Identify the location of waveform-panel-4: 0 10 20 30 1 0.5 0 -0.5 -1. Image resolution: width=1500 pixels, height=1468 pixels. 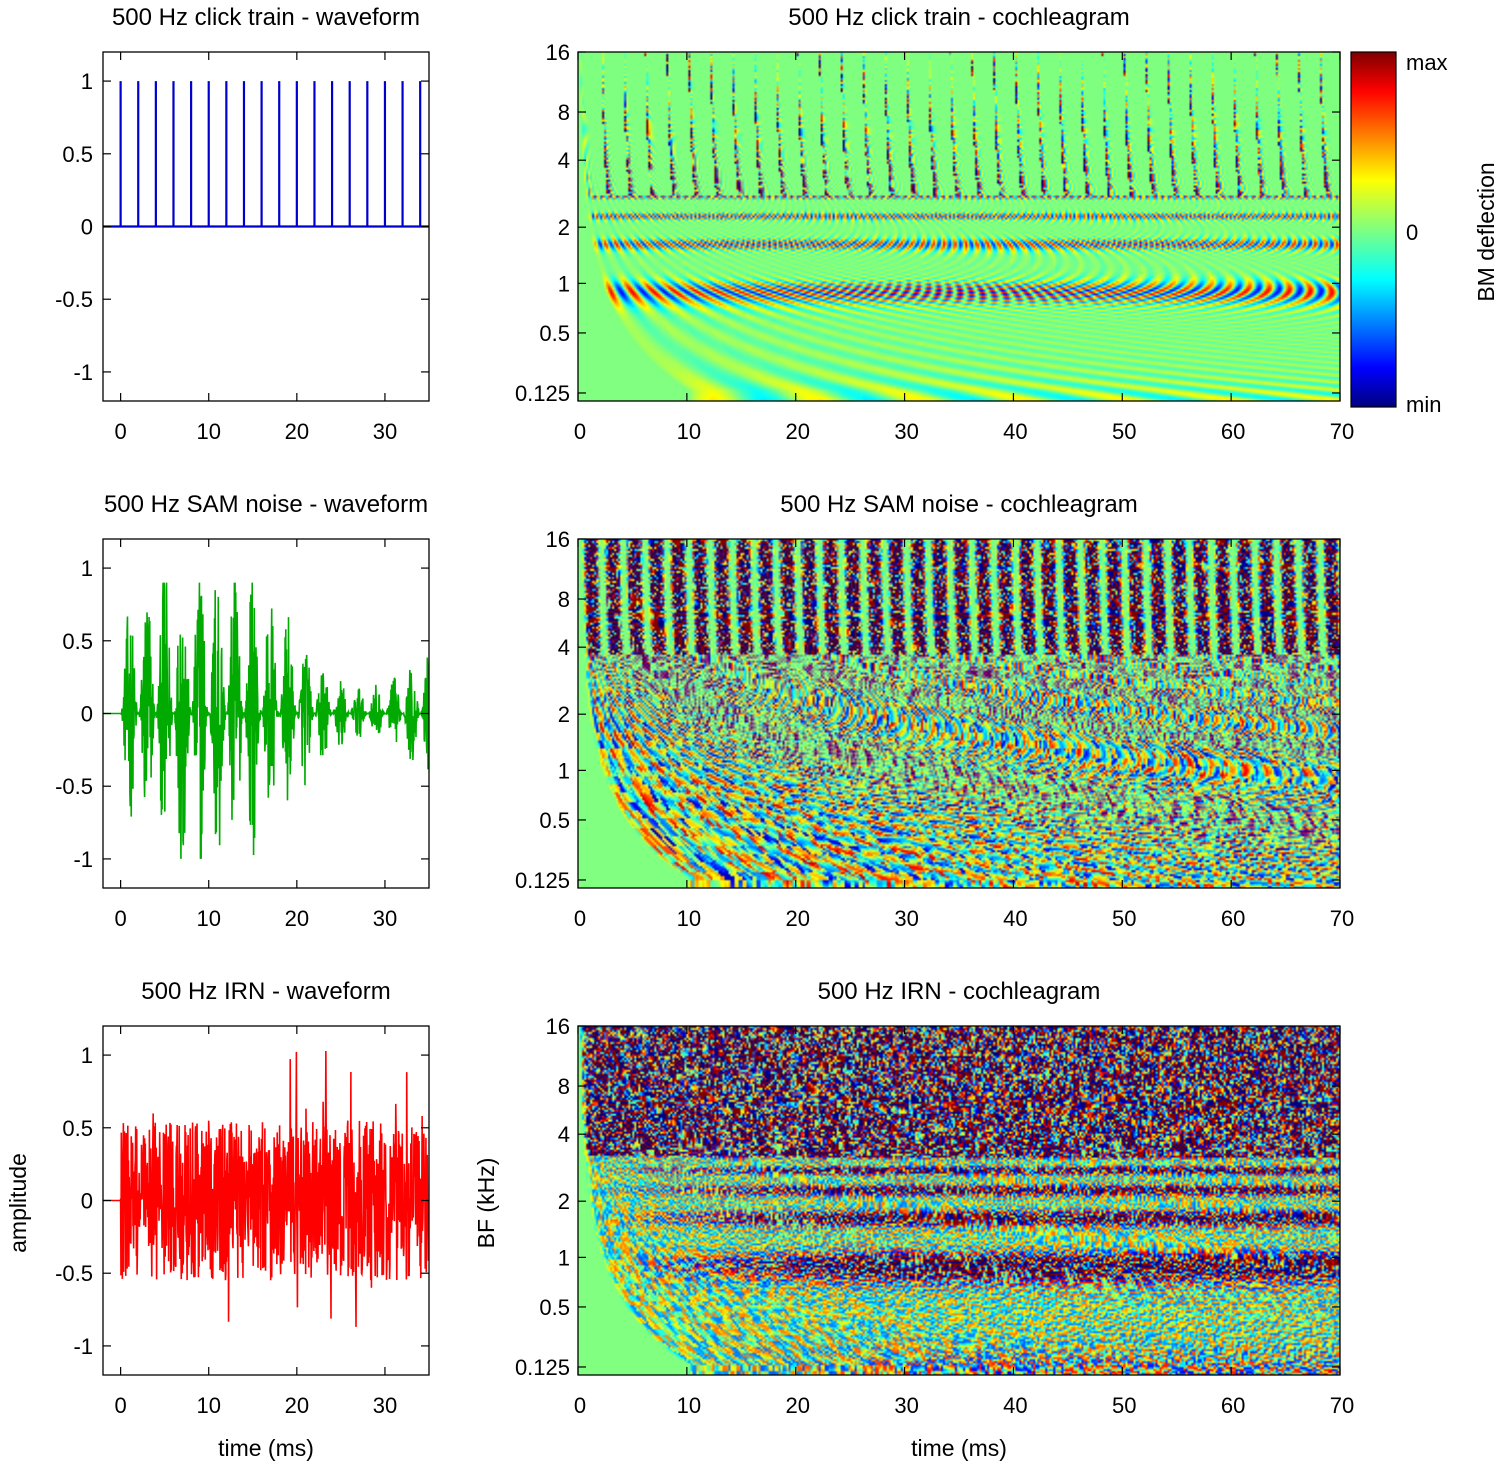
(242, 1221).